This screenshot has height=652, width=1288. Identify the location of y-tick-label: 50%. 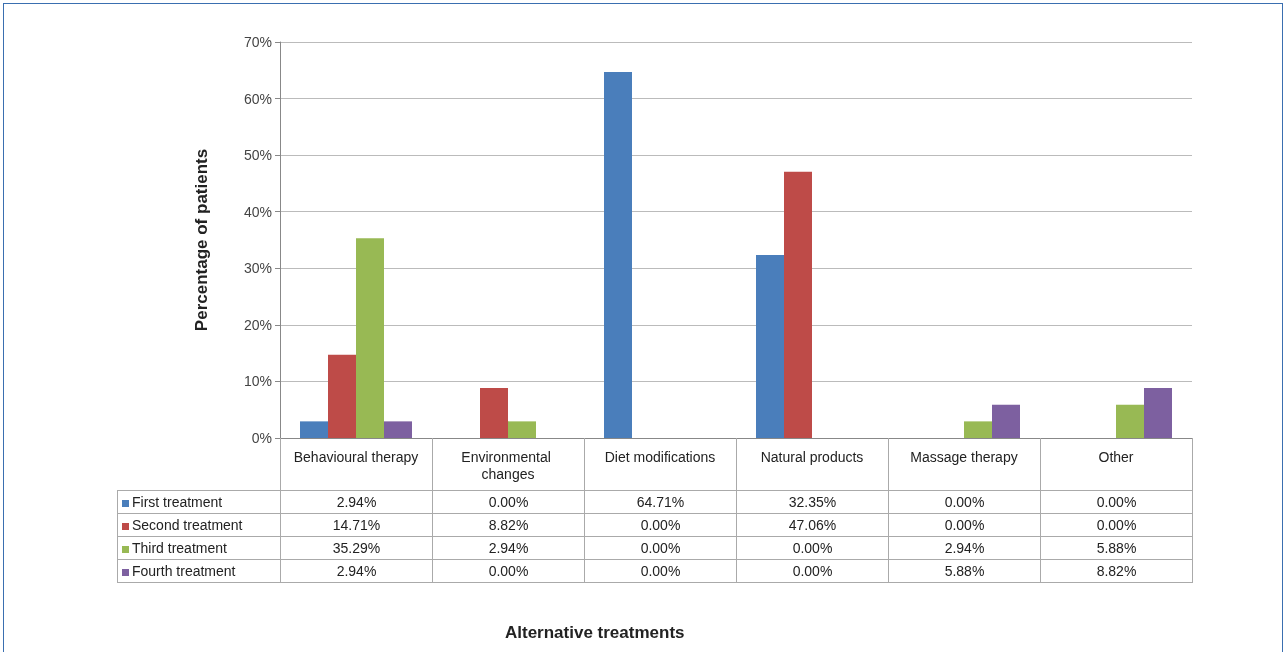
(257, 155).